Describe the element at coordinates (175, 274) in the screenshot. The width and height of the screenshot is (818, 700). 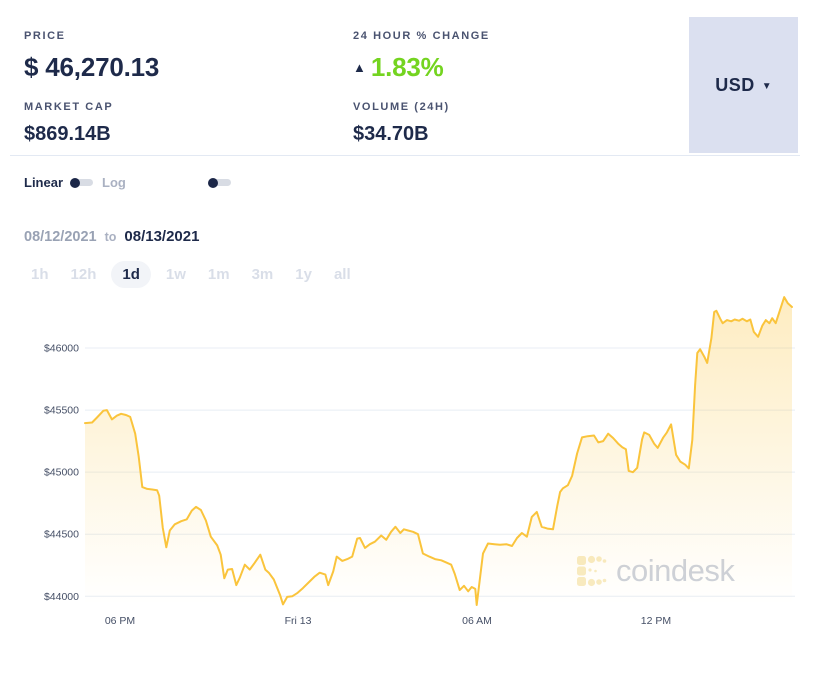
I see `tab-1w: 1w` at that location.